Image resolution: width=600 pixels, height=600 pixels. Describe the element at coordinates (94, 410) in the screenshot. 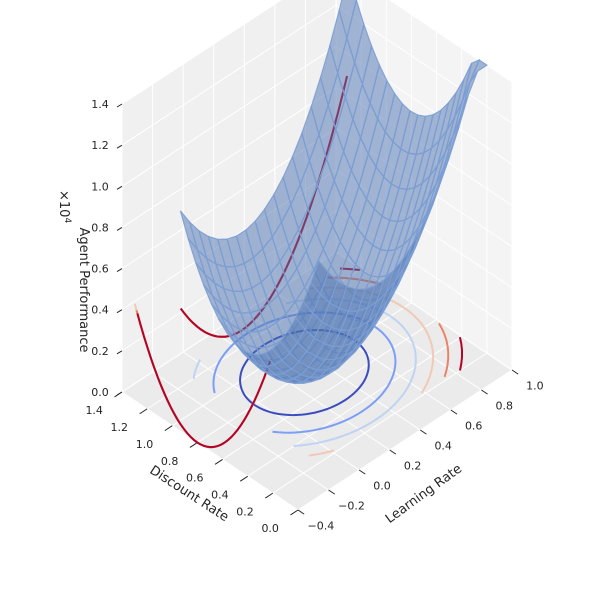

I see `y-tick-label: 1.4` at that location.